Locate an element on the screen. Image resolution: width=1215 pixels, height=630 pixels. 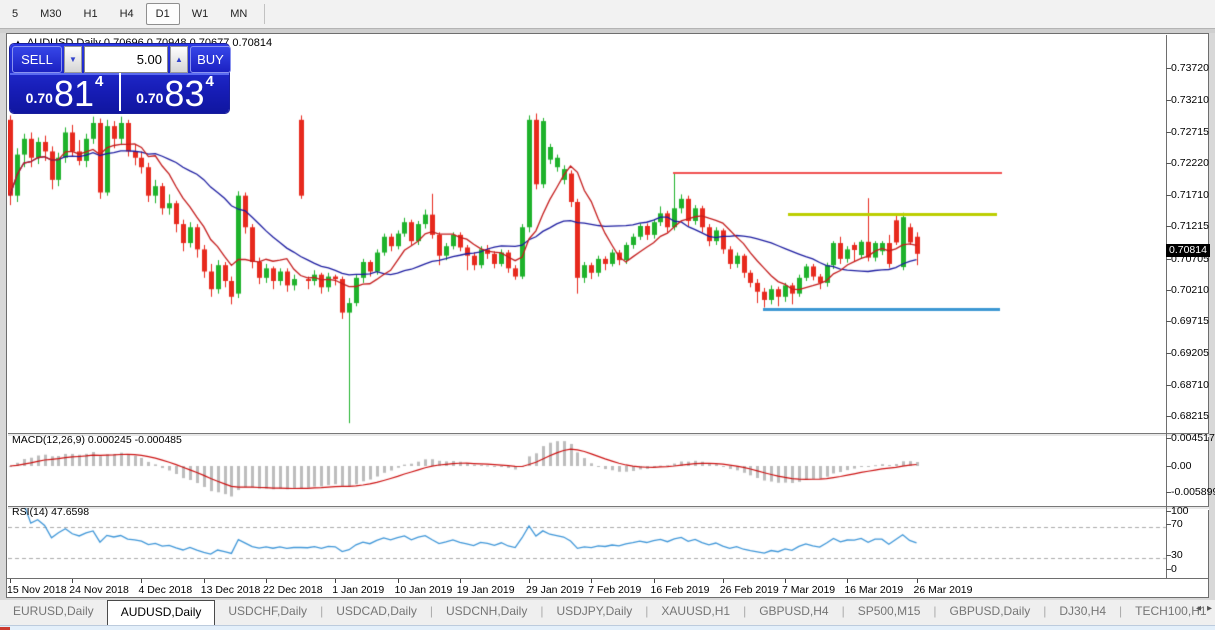
timeframe-toolbar: 5 M30 H1 H4 D1 W1 MN is located at coordinates (607, 14).